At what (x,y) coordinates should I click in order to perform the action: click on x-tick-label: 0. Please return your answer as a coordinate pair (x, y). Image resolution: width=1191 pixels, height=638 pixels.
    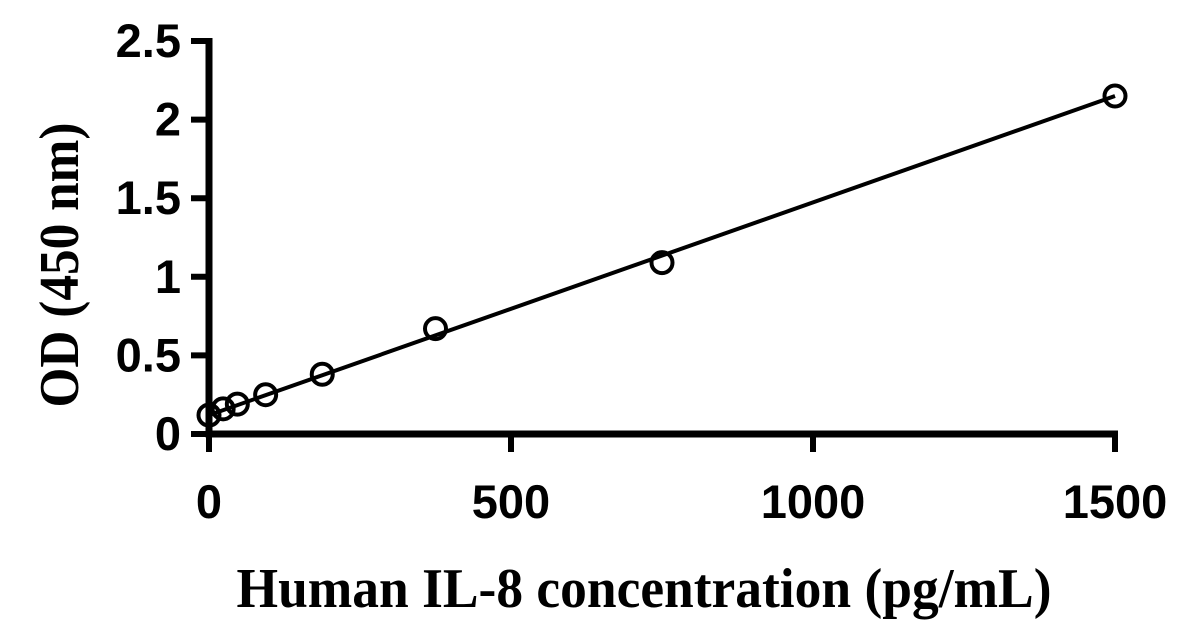
    Looking at the image, I should click on (209, 501).